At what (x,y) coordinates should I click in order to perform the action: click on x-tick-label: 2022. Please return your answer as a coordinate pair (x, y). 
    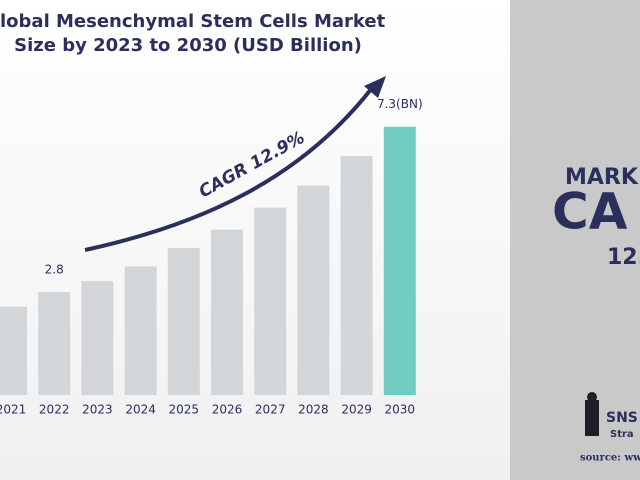
    Looking at the image, I should click on (54, 410).